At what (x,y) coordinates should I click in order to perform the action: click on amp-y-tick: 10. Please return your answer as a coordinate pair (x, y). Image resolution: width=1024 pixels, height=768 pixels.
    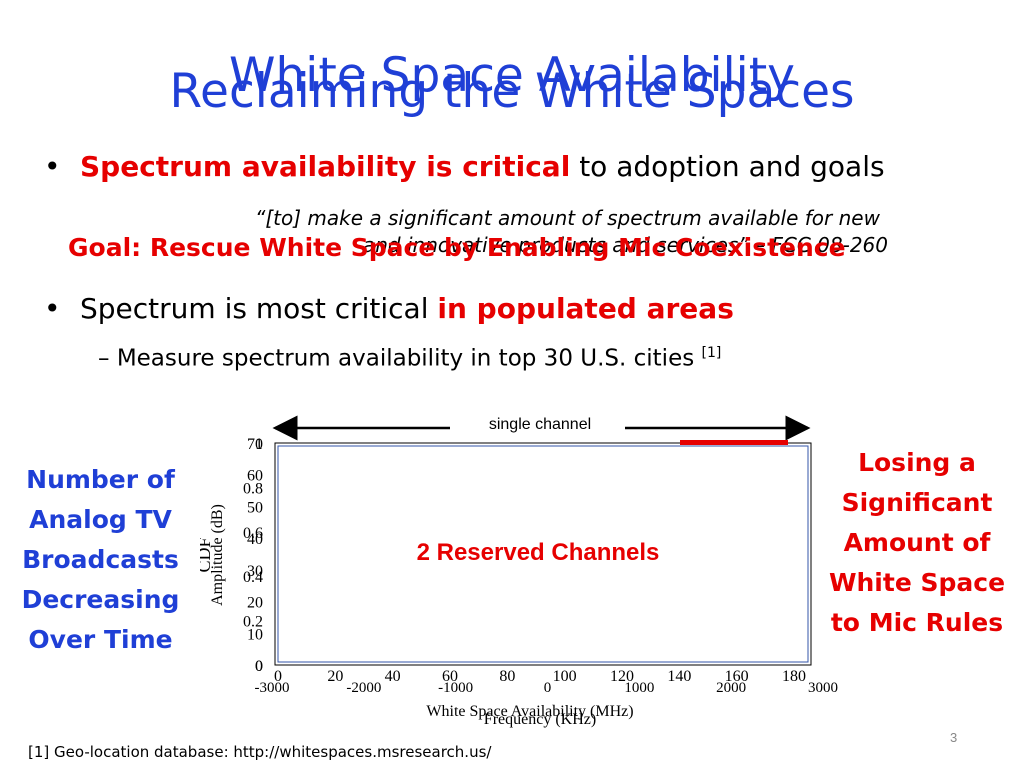
    Looking at the image, I should click on (255, 634).